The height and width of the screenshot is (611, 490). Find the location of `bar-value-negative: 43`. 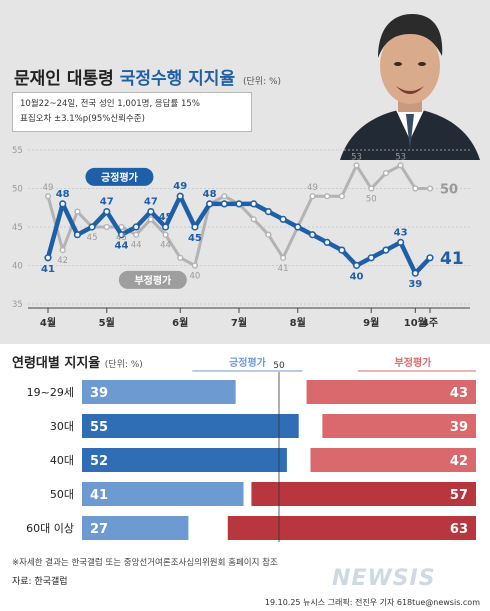

bar-value-negative: 43 is located at coordinates (459, 393).